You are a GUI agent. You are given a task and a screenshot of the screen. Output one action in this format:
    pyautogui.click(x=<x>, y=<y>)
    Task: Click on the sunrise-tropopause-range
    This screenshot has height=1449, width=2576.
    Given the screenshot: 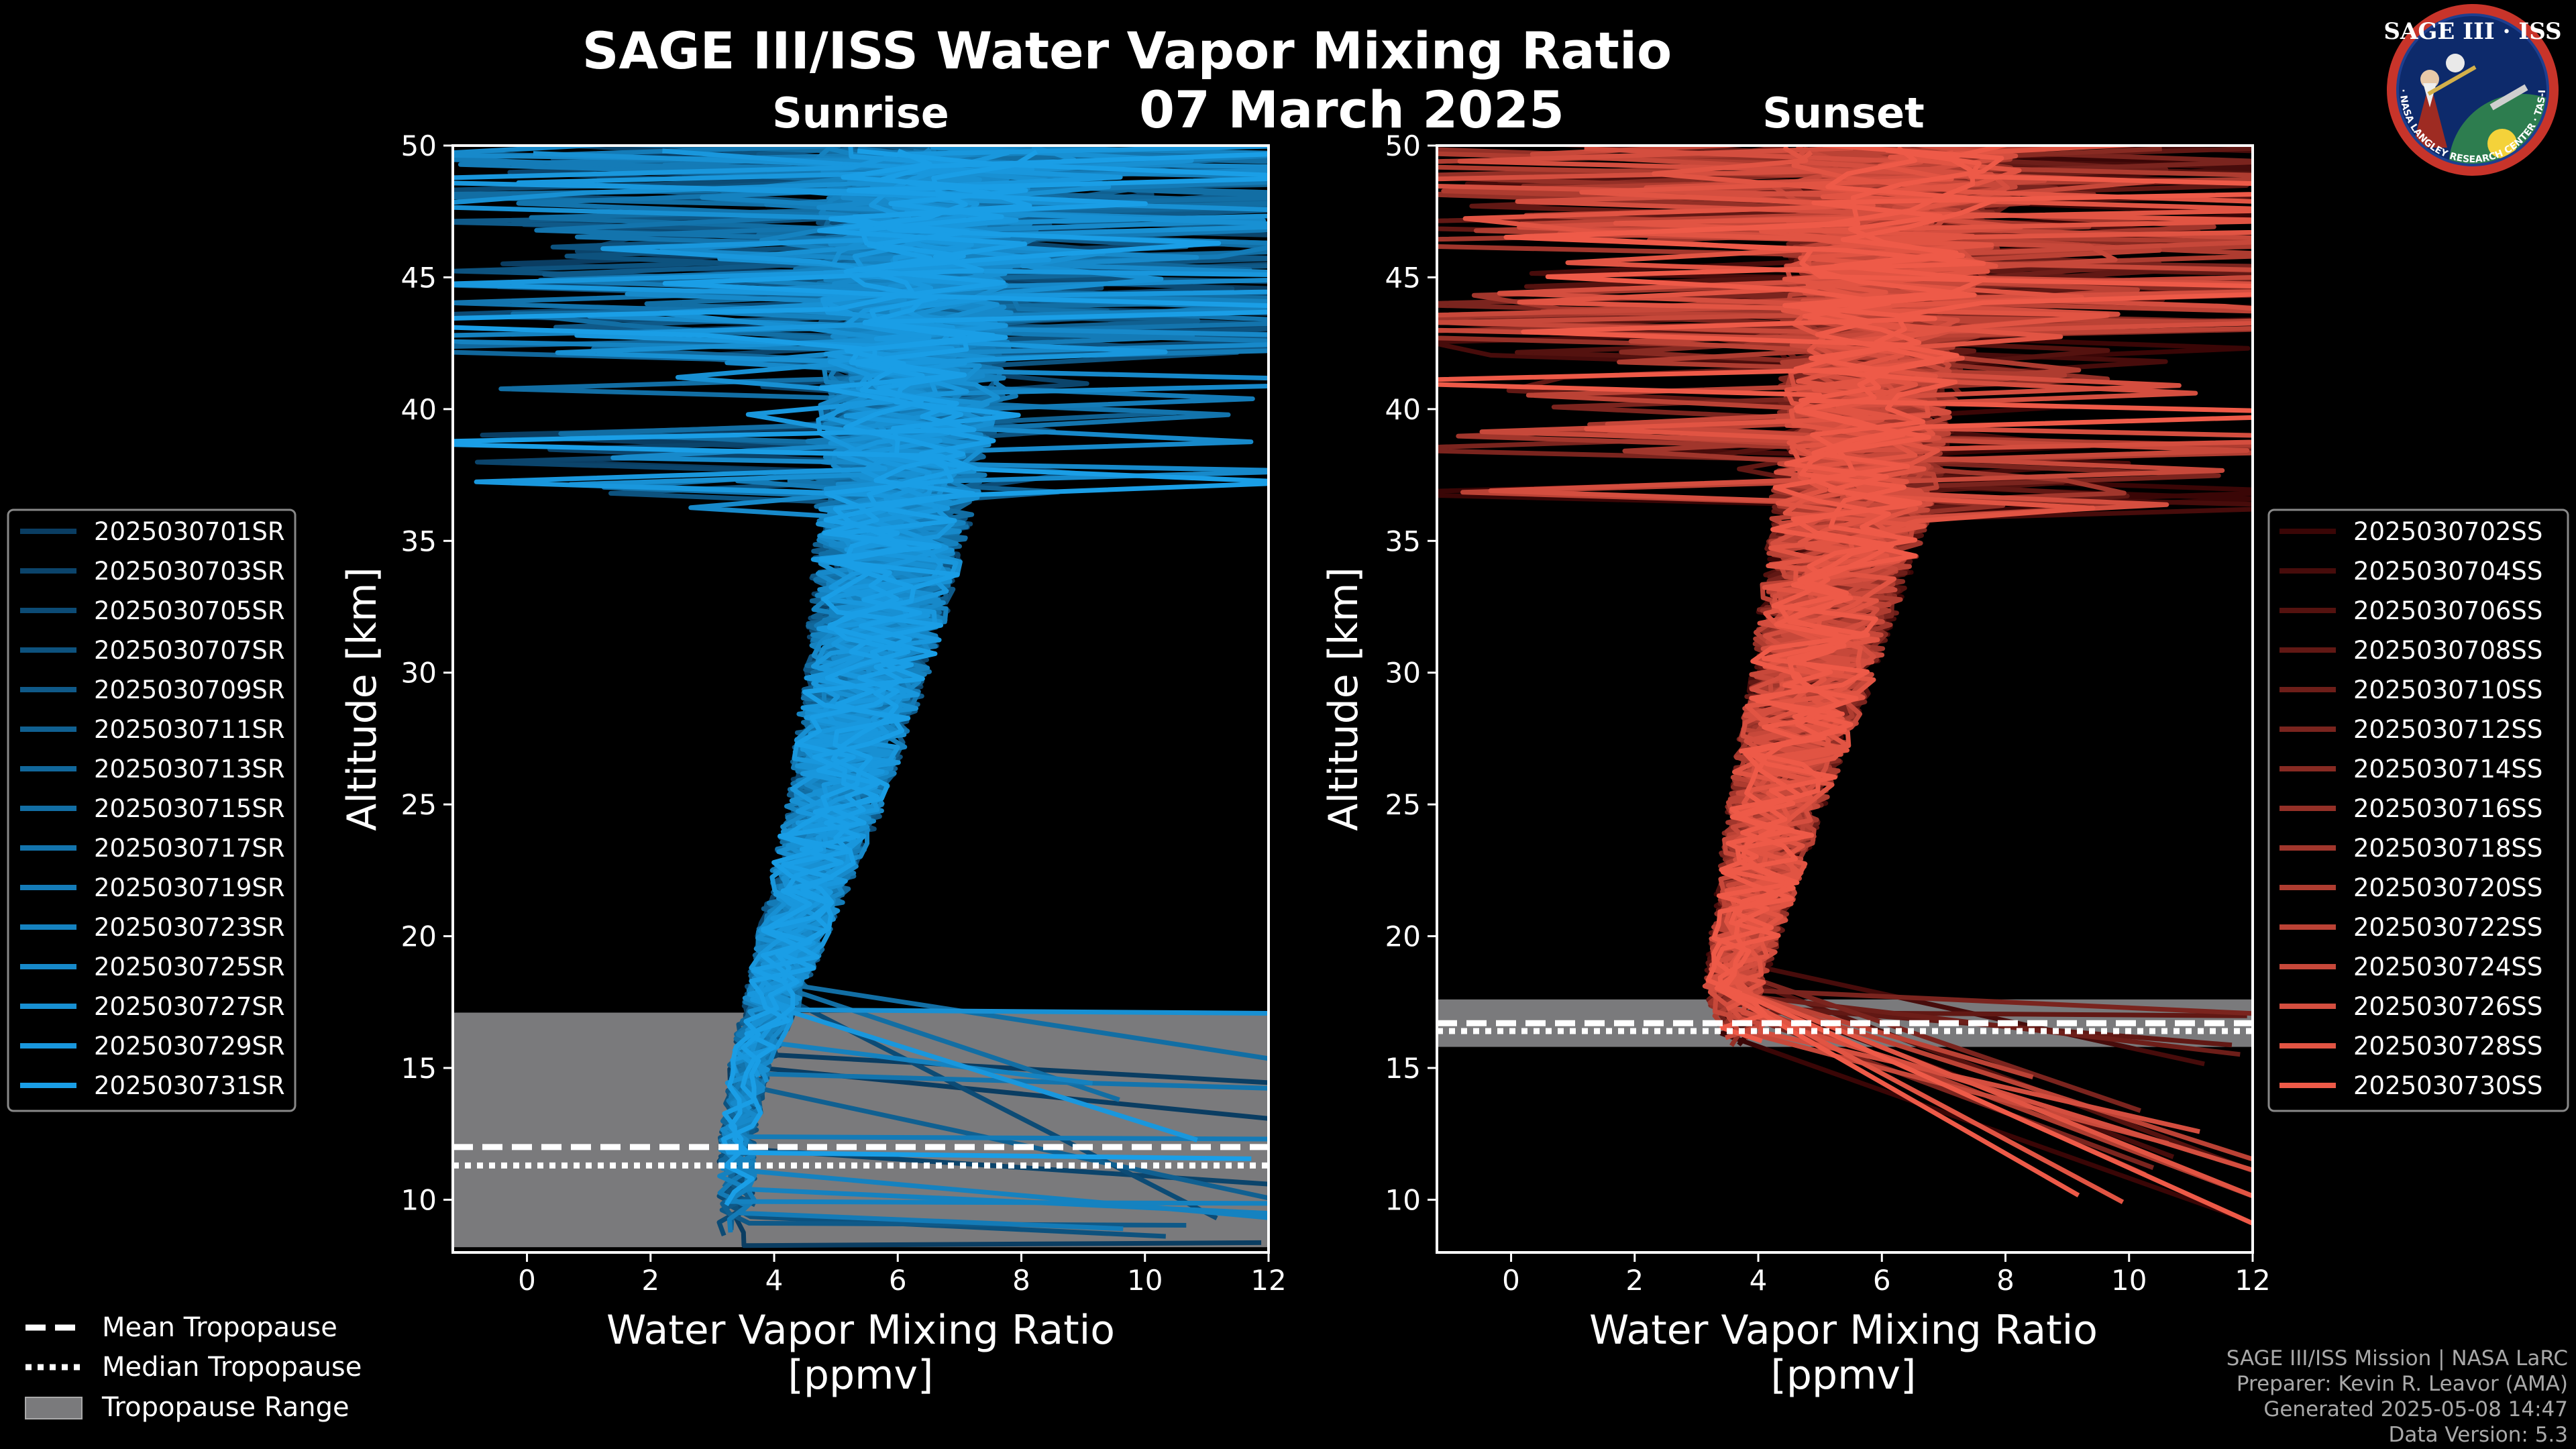 What is the action you would take?
    pyautogui.click(x=861, y=1130)
    